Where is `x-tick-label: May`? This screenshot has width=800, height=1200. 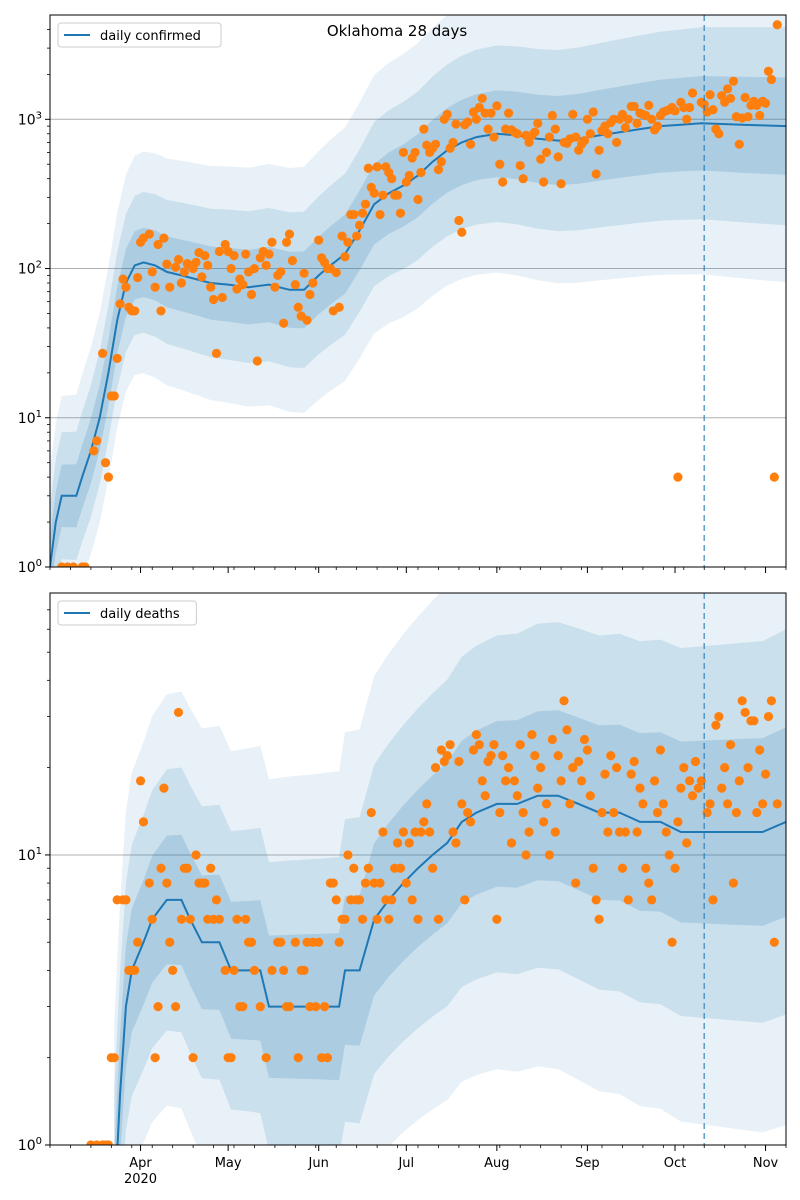
x-tick-label: May is located at coordinates (228, 1163).